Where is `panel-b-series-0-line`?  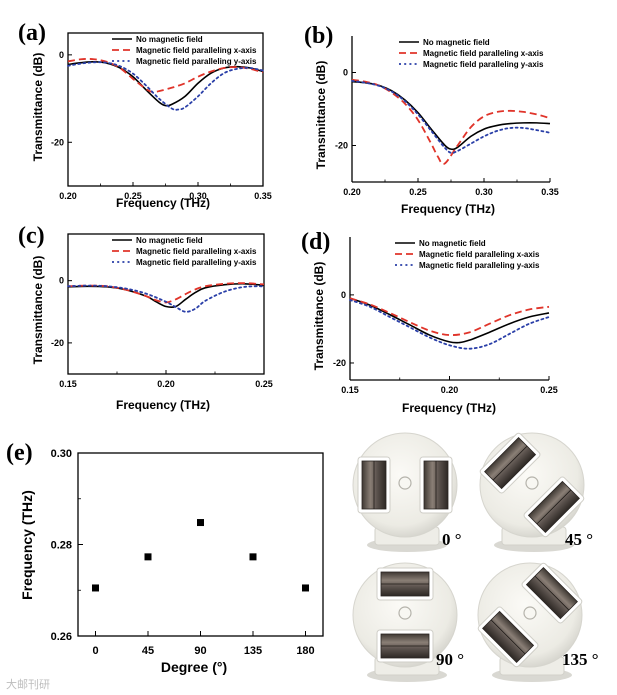
panel-b-series-0-line is located at coordinates (451, 115).